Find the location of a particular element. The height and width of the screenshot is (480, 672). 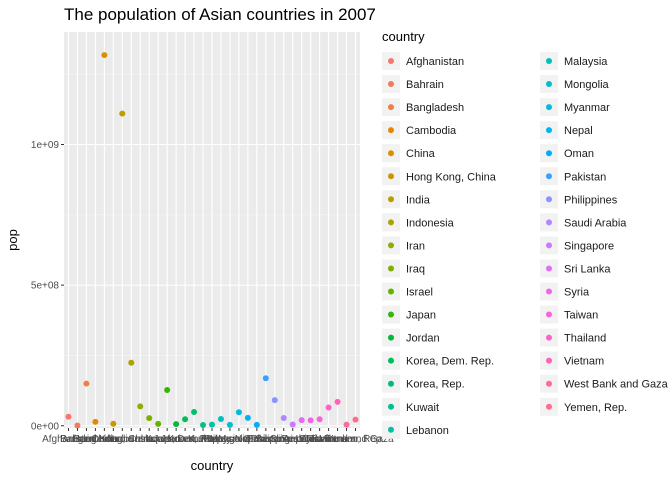

x-tick-label: Thailand is located at coordinates (328, 439).